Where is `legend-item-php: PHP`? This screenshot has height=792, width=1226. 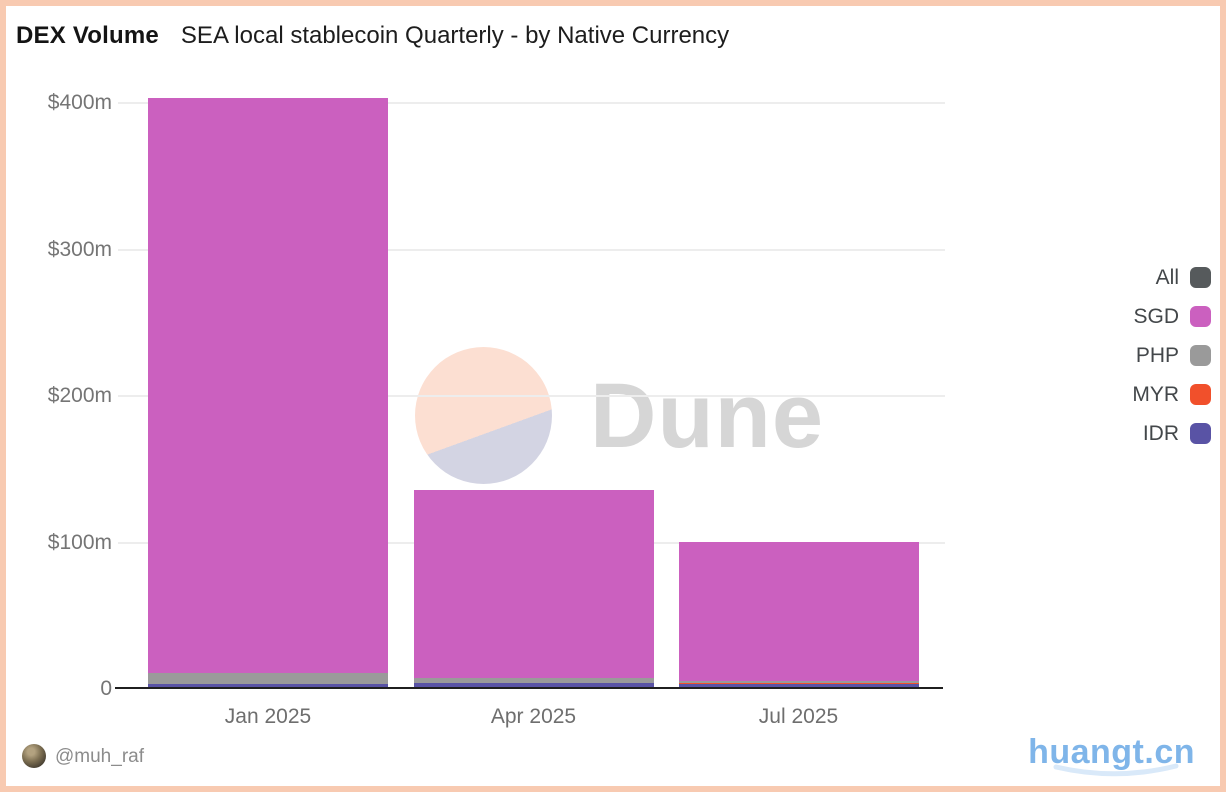
legend-item-php: PHP is located at coordinates (1171, 355).